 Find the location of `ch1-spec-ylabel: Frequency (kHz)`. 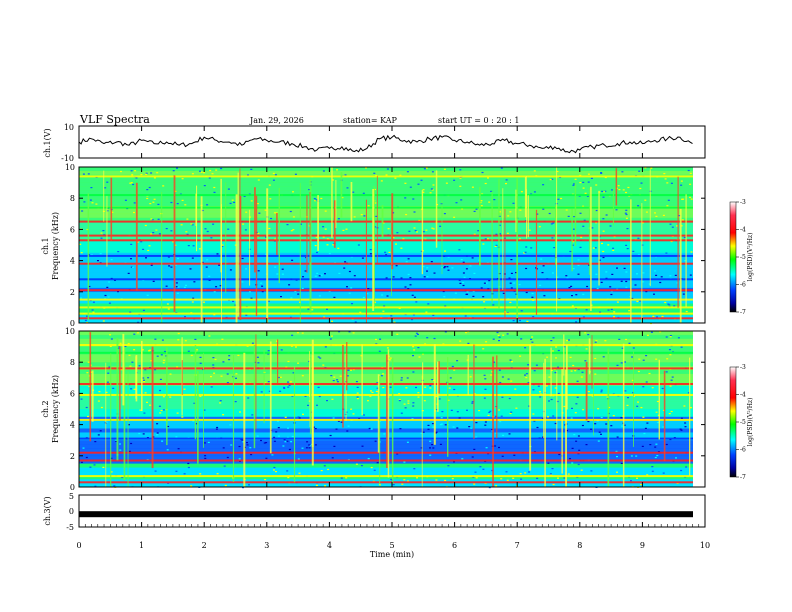

ch1-spec-ylabel: Frequency (kHz) is located at coordinates (55, 246).